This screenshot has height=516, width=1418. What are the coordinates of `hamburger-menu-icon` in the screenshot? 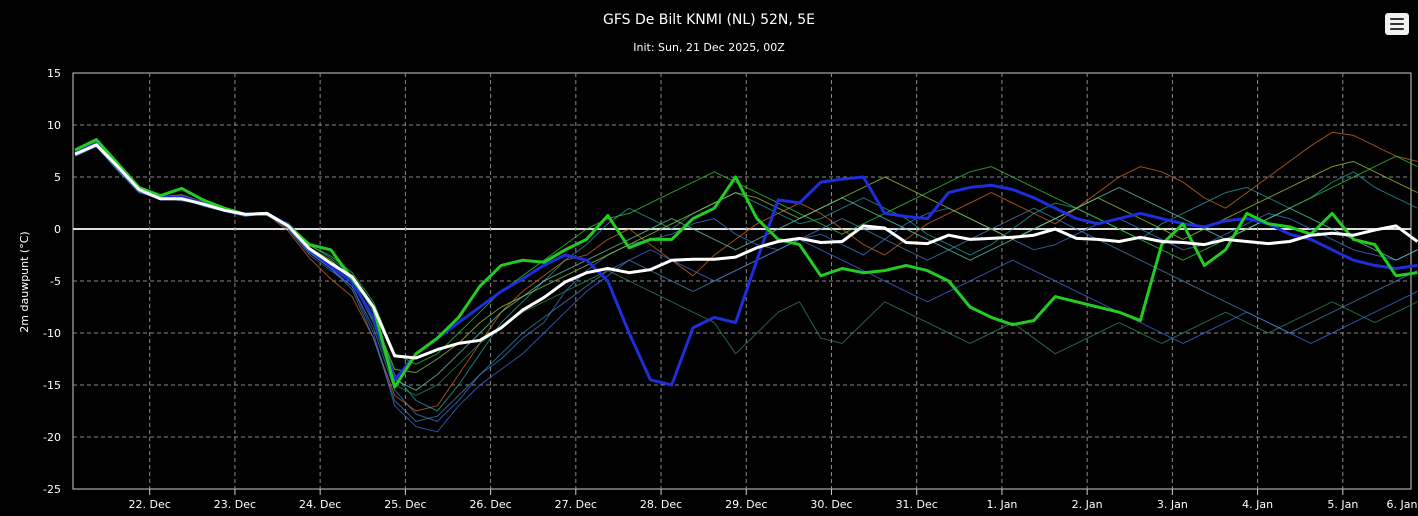 It's located at (1397, 24).